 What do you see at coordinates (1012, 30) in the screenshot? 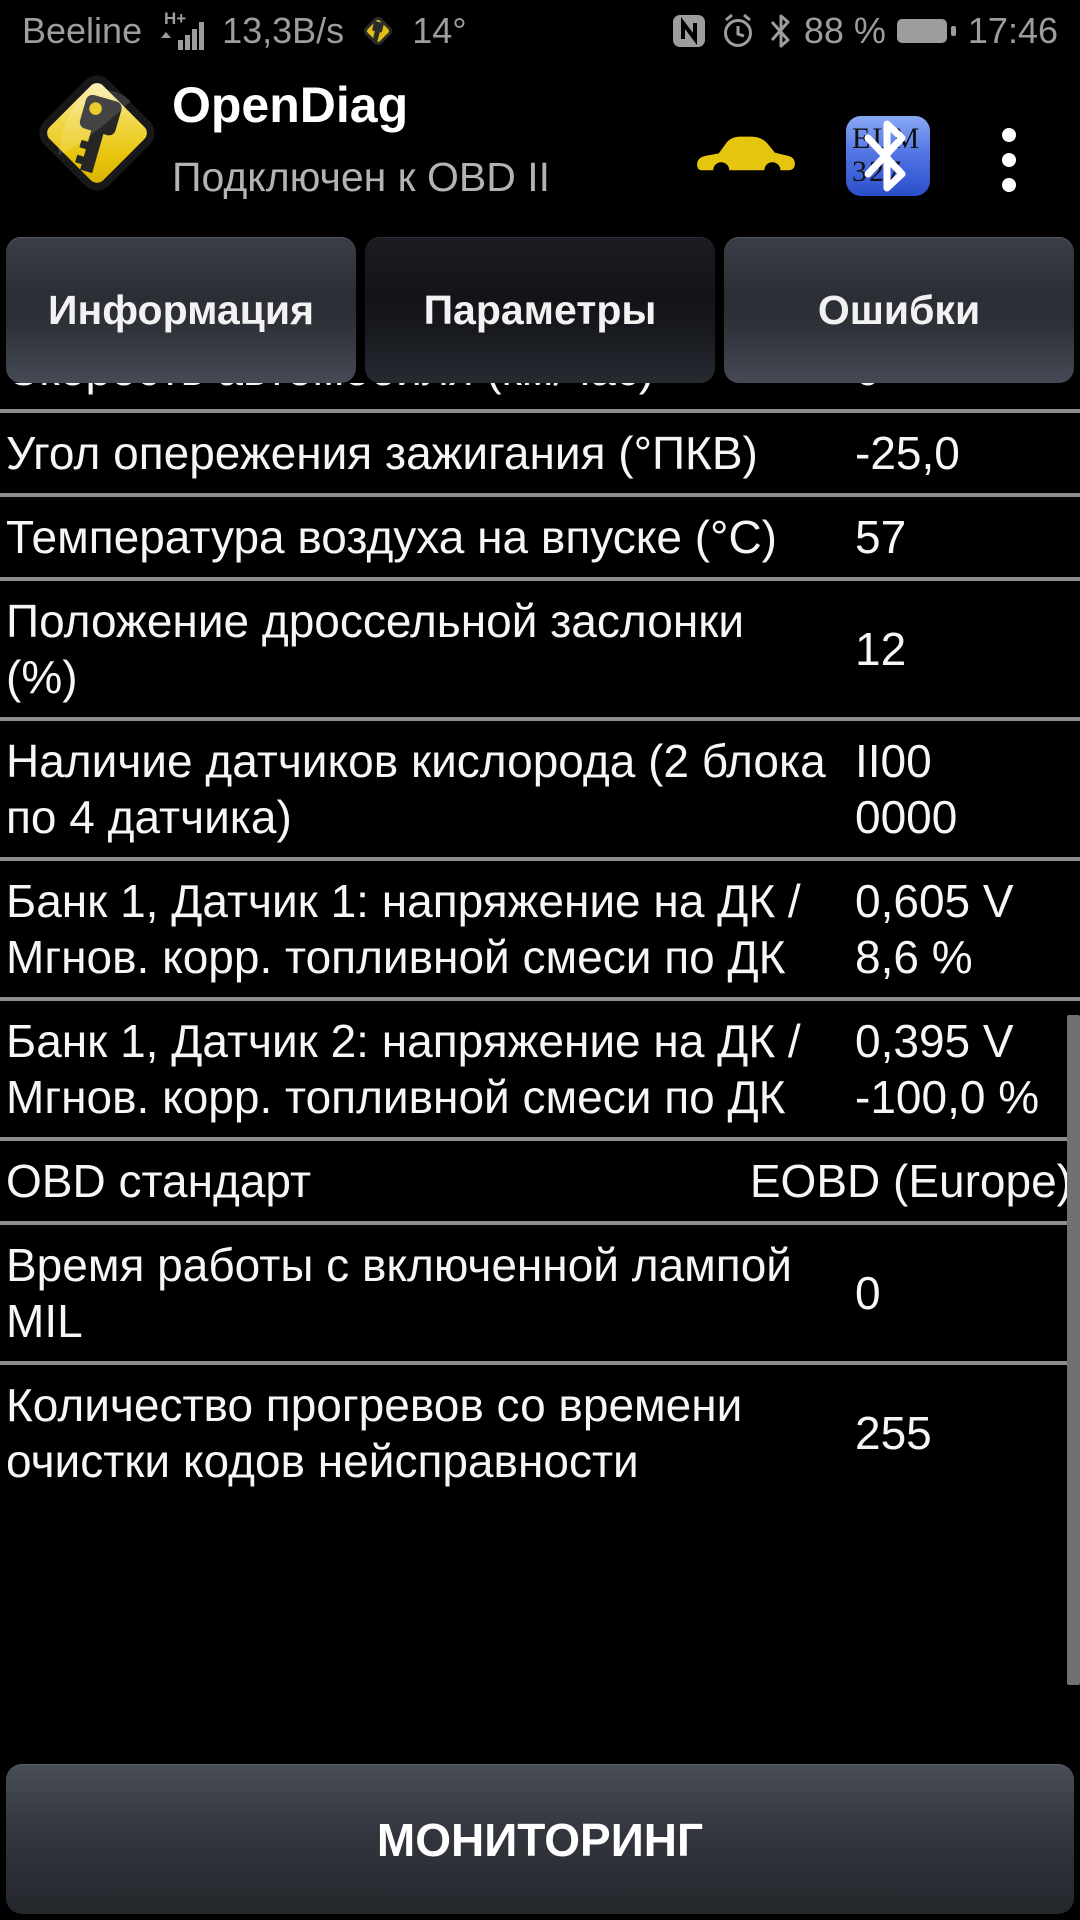
I see `clock-label: 17:46` at bounding box center [1012, 30].